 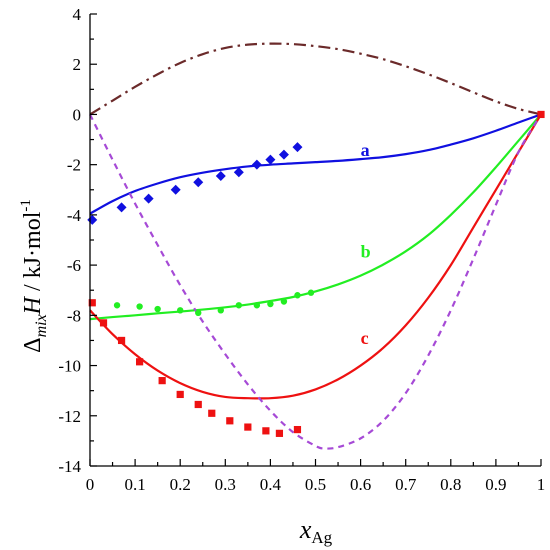 What do you see at coordinates (41, 325) in the screenshot?
I see `y-axis-title-sub: mix` at bounding box center [41, 325].